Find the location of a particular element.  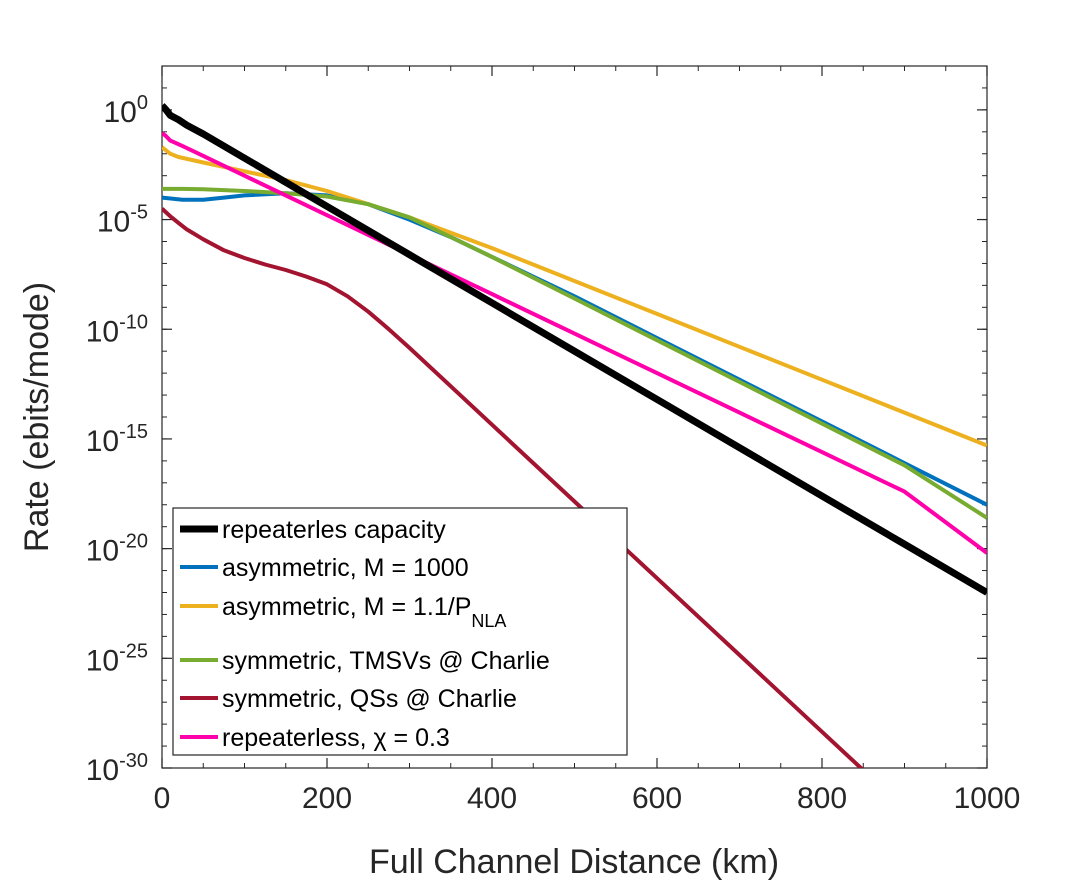

x-axis-label: Full Channel Distance (km) is located at coordinates (574, 862).